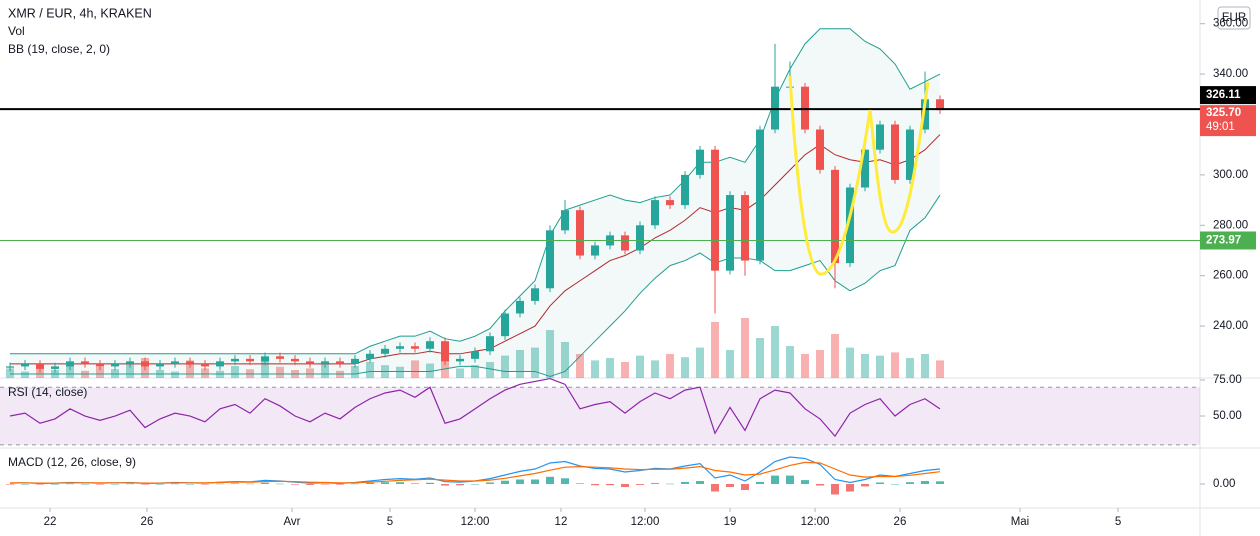 The width and height of the screenshot is (1260, 536). Describe the element at coordinates (600, 416) in the screenshot. I see `rsi-band` at that location.